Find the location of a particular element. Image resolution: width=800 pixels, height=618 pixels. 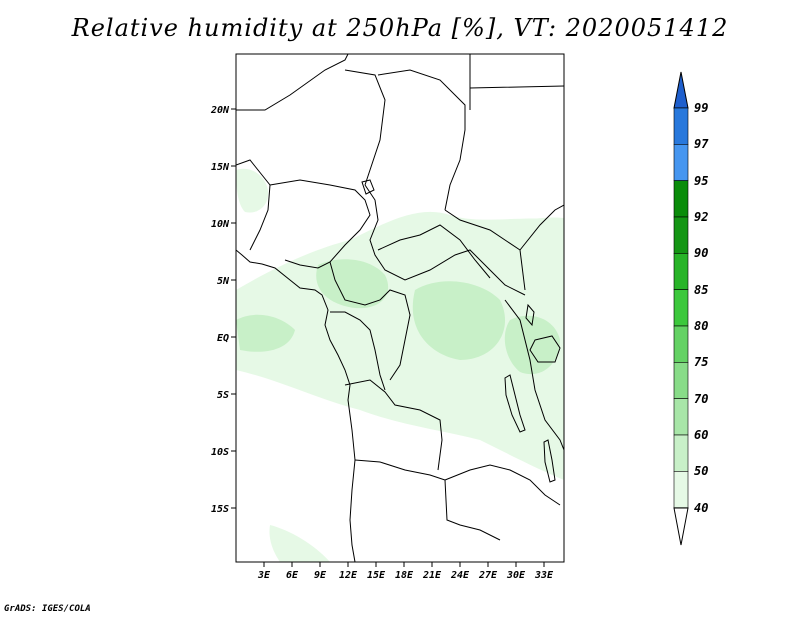

colorbar-label: 92 is located at coordinates (701, 217).